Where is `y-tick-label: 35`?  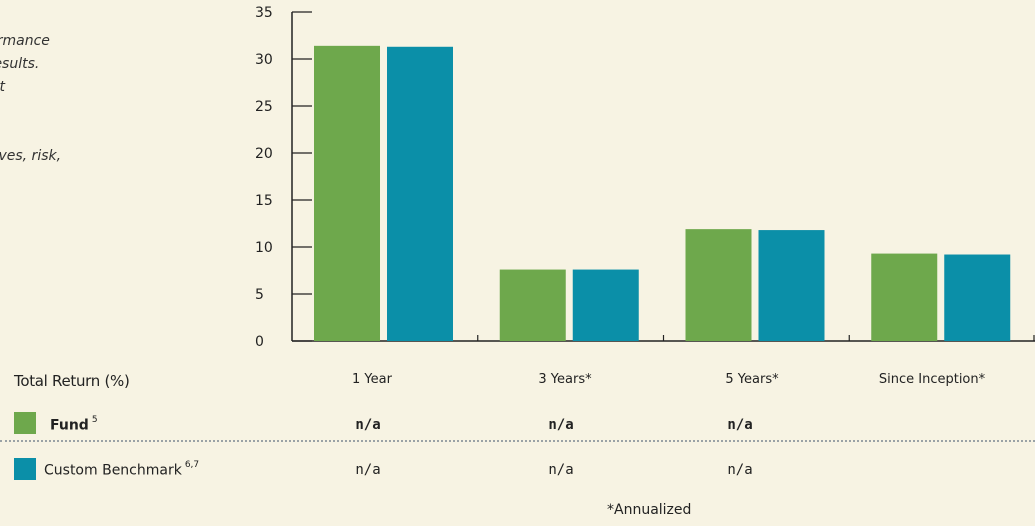 y-tick-label: 35 is located at coordinates (264, 13).